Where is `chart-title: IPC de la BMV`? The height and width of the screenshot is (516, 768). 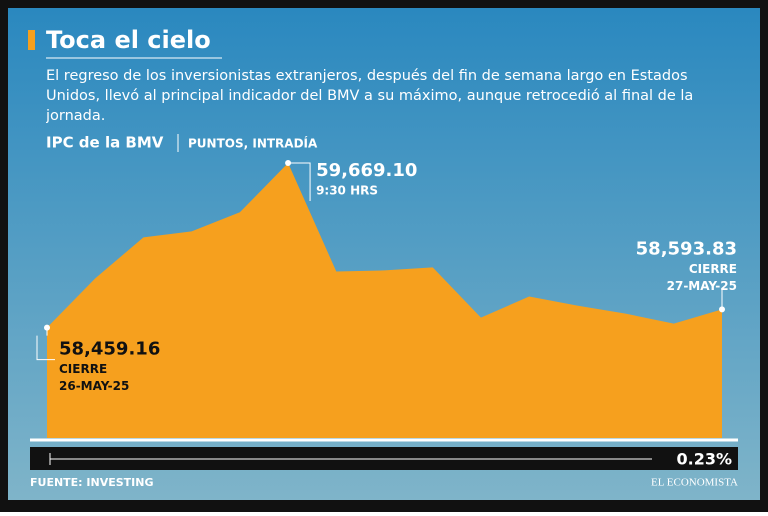 chart-title: IPC de la BMV is located at coordinates (105, 143).